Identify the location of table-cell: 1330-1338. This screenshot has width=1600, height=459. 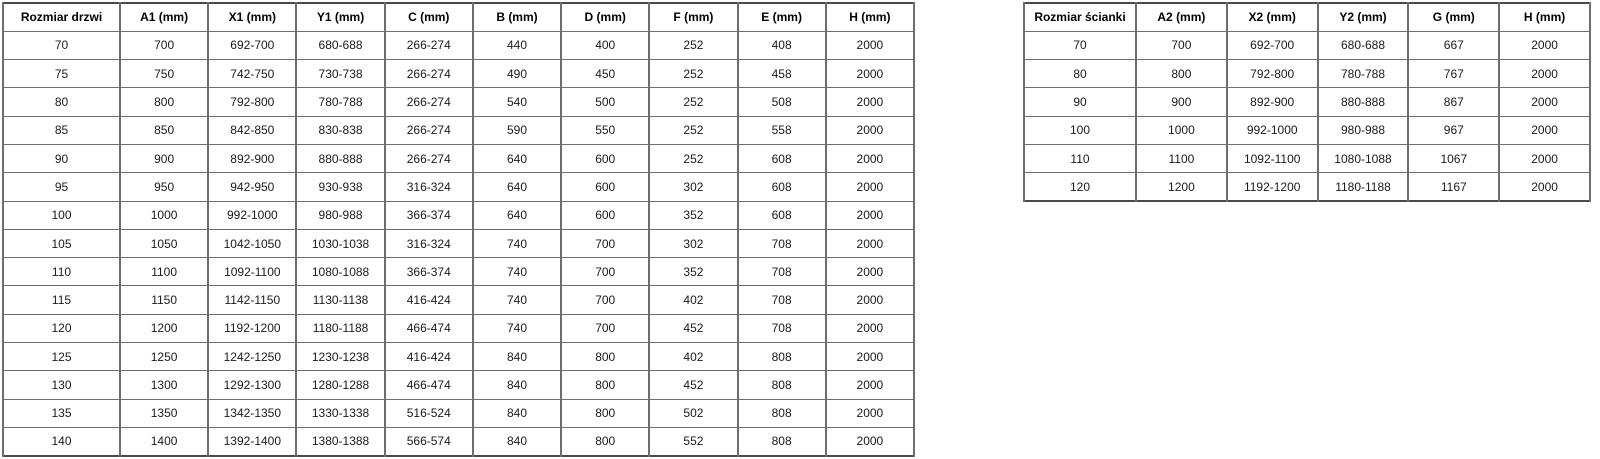
(340, 413).